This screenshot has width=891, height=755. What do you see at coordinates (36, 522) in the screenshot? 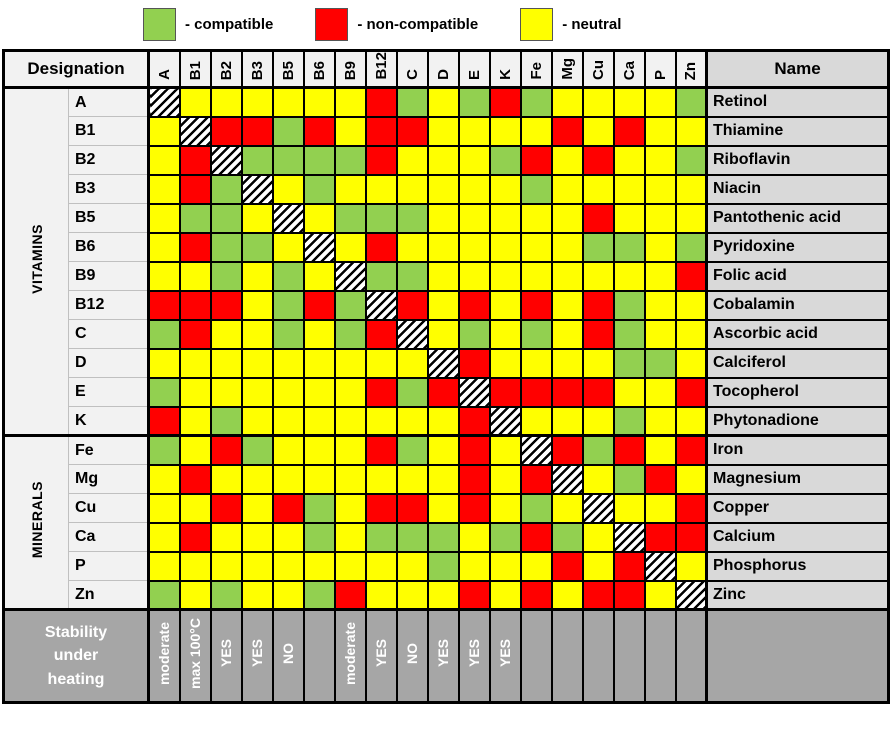
I see `group-label-minerals: MINERALS` at bounding box center [36, 522].